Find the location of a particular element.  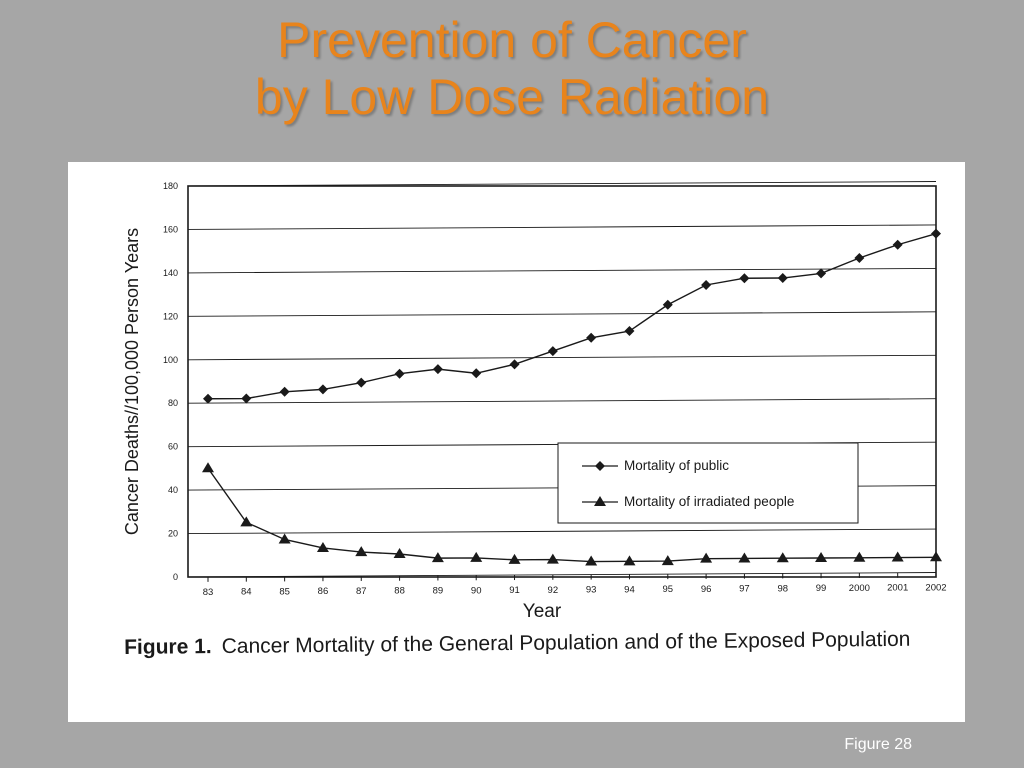

x-tick-label: 83 is located at coordinates (208, 592).